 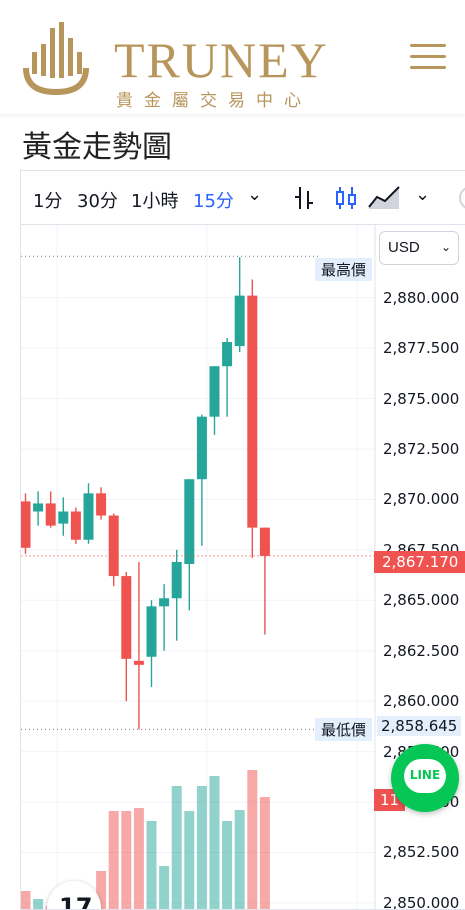 I want to click on price-axis-label: 2,877.500, so click(x=421, y=348).